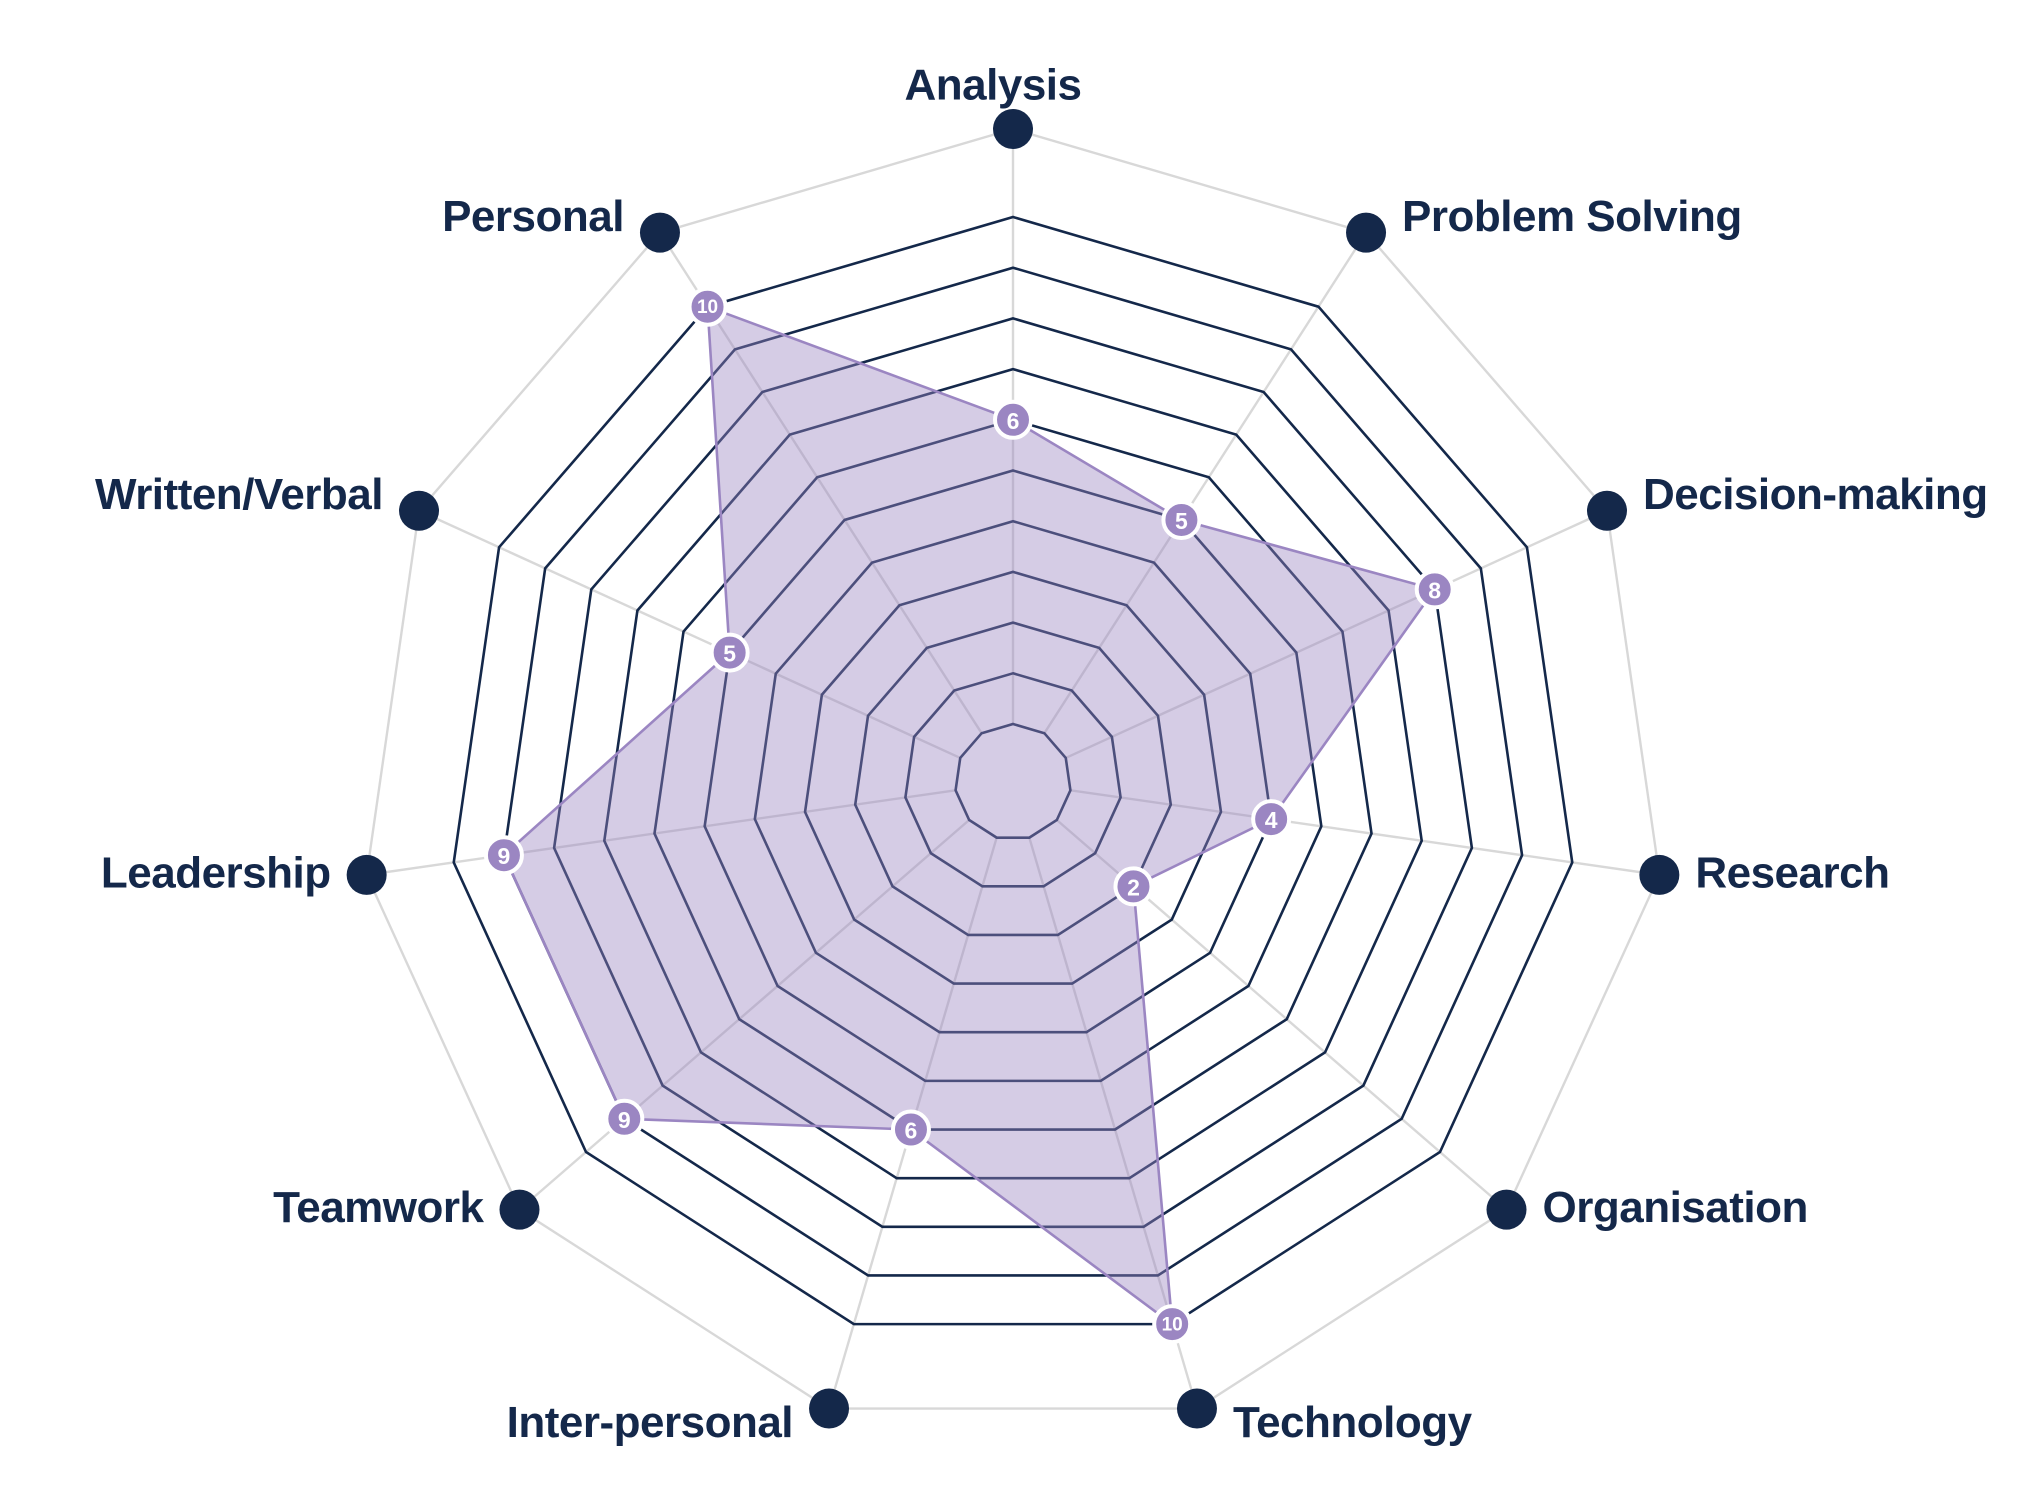 Image resolution: width=2032 pixels, height=1506 pixels. What do you see at coordinates (239, 494) in the screenshot?
I see `axis-label-written-verbal: Written/Verbal` at bounding box center [239, 494].